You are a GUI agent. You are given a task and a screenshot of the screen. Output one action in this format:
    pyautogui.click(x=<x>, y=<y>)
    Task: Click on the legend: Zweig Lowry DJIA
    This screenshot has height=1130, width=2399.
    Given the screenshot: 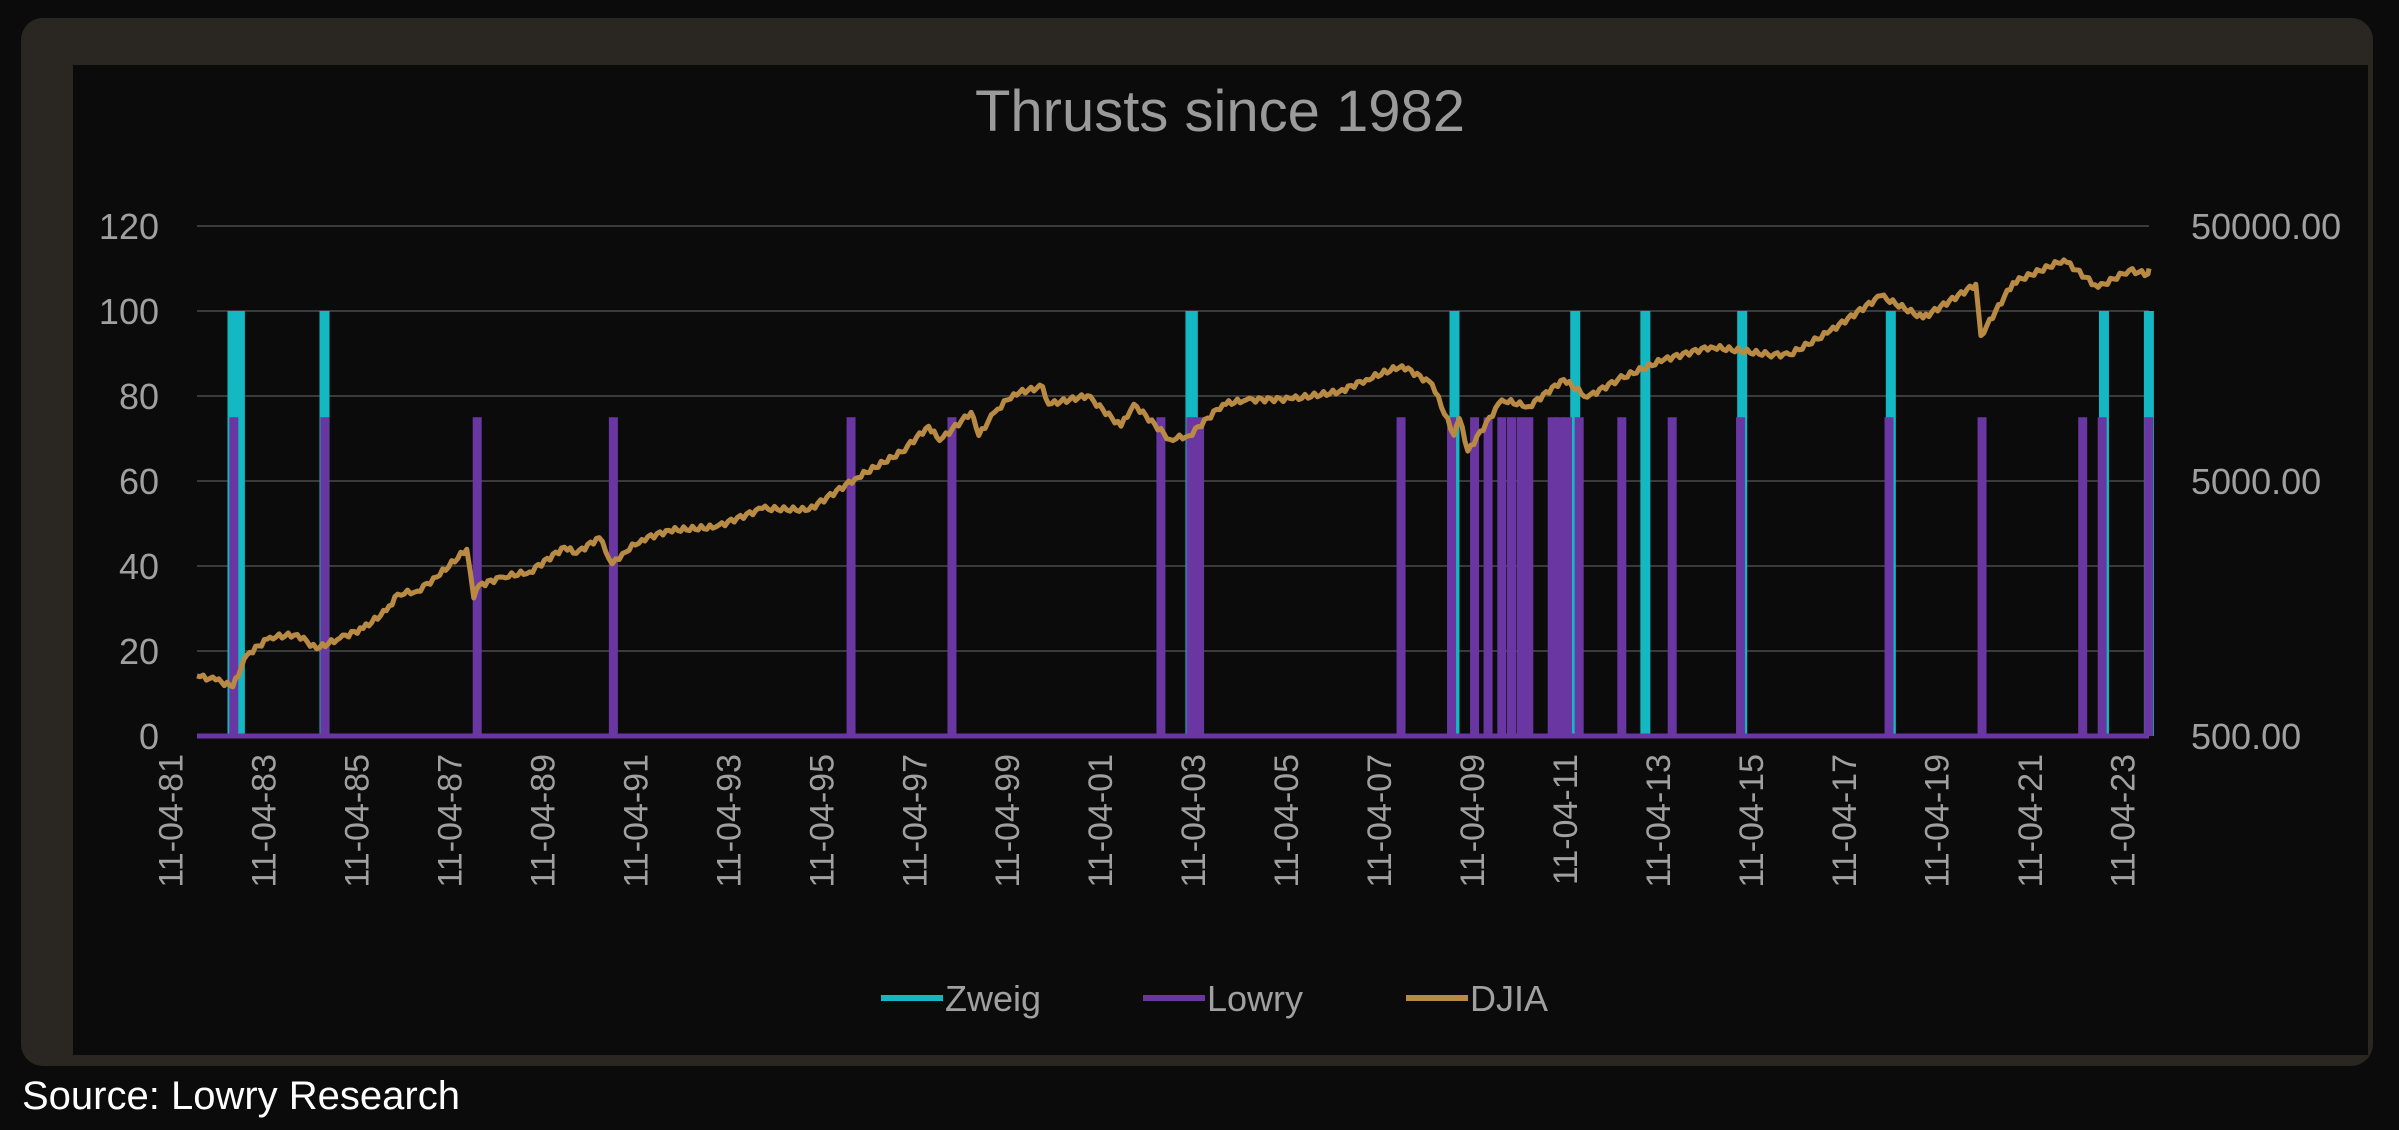 What is the action you would take?
    pyautogui.click(x=1214, y=998)
    